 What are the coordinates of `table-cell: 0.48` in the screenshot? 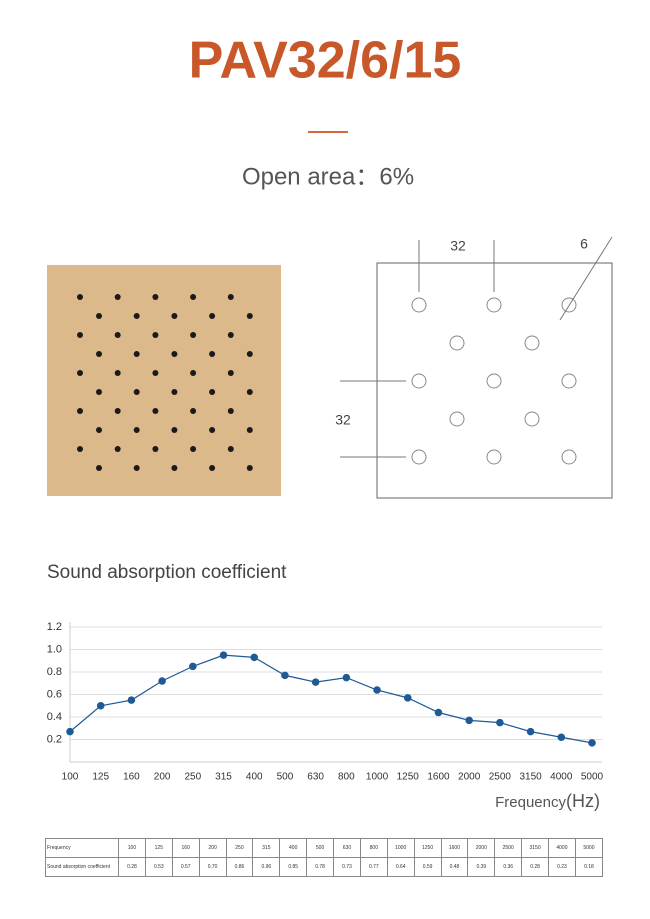 It's located at (454, 867).